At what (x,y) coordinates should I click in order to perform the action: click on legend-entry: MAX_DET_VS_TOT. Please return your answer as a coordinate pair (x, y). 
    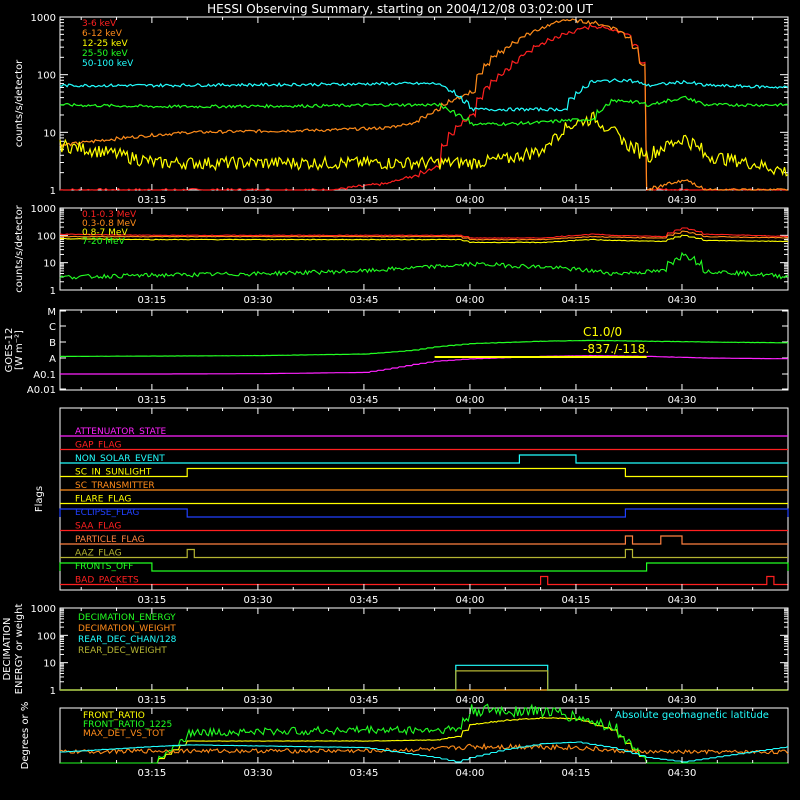
    Looking at the image, I should click on (124, 734).